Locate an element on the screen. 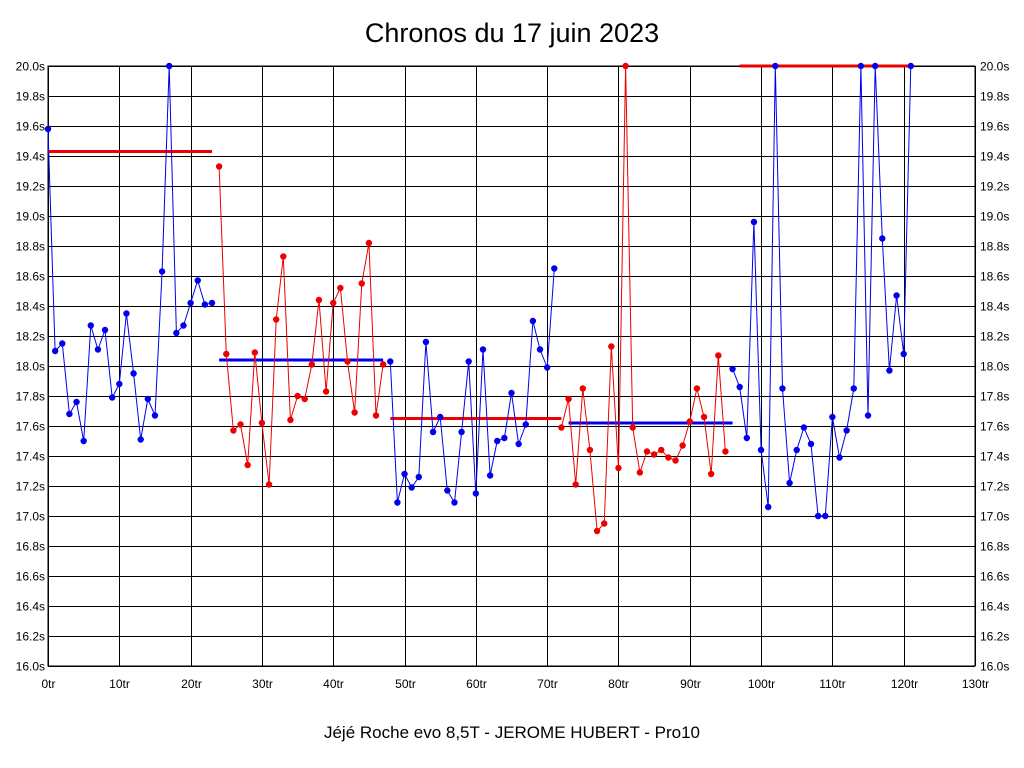 This screenshot has height=768, width=1024. y-tick-label-right: 16.4s is located at coordinates (994, 607).